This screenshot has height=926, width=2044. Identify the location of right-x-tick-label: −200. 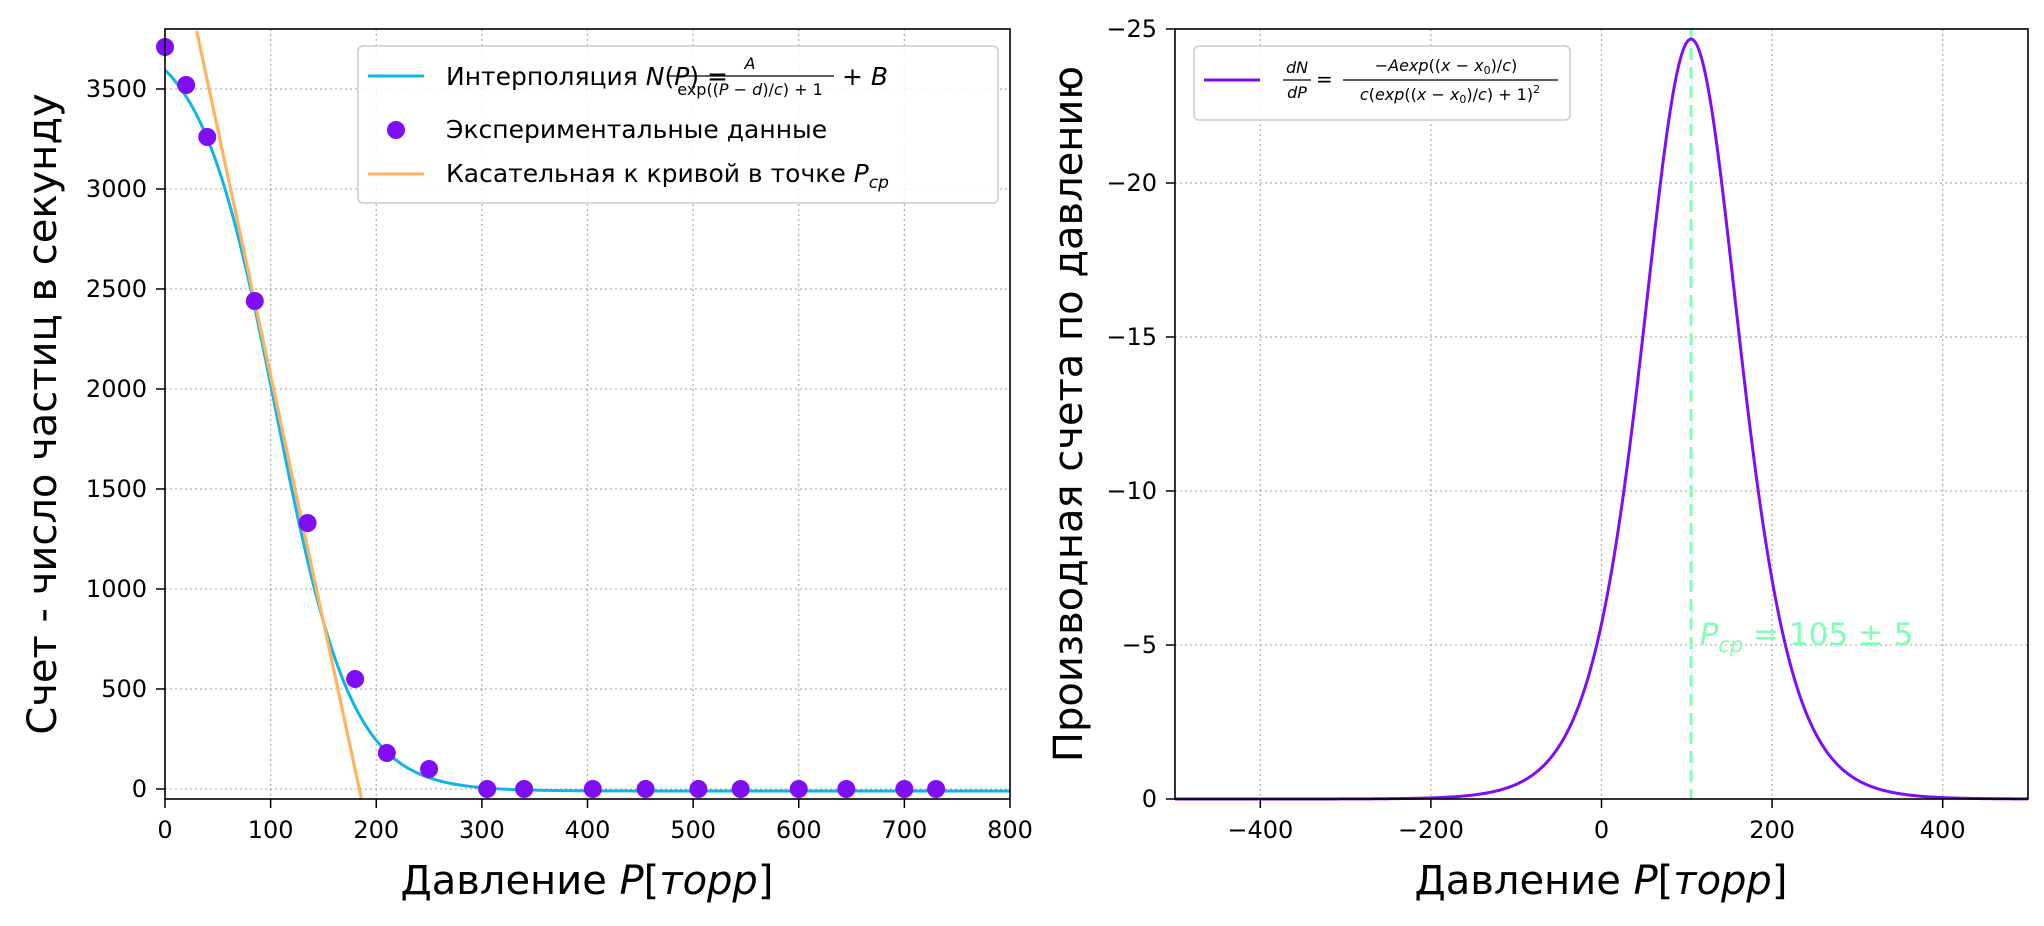
(1431, 830).